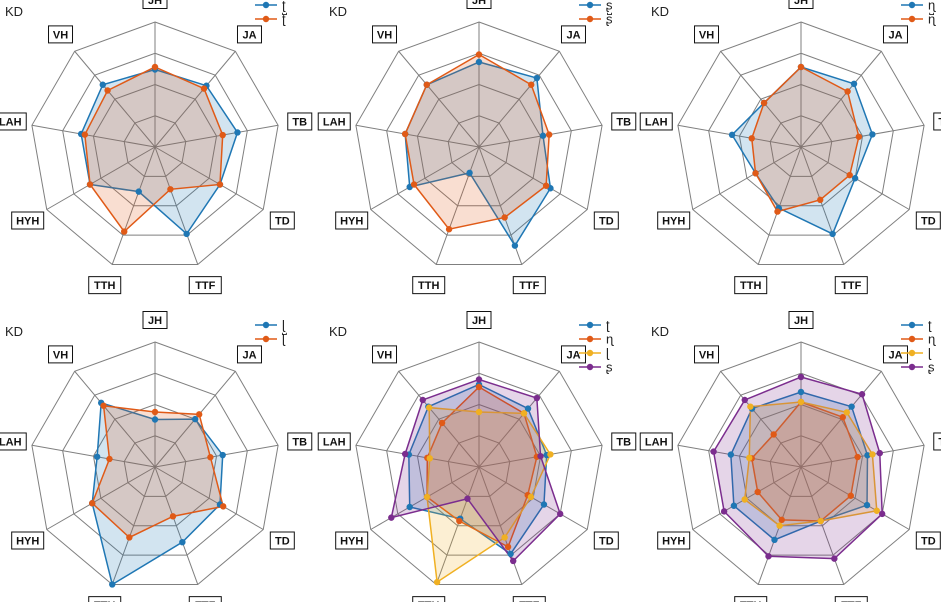 This screenshot has height=602, width=941. I want to click on axis-label: TD, so click(606, 220).